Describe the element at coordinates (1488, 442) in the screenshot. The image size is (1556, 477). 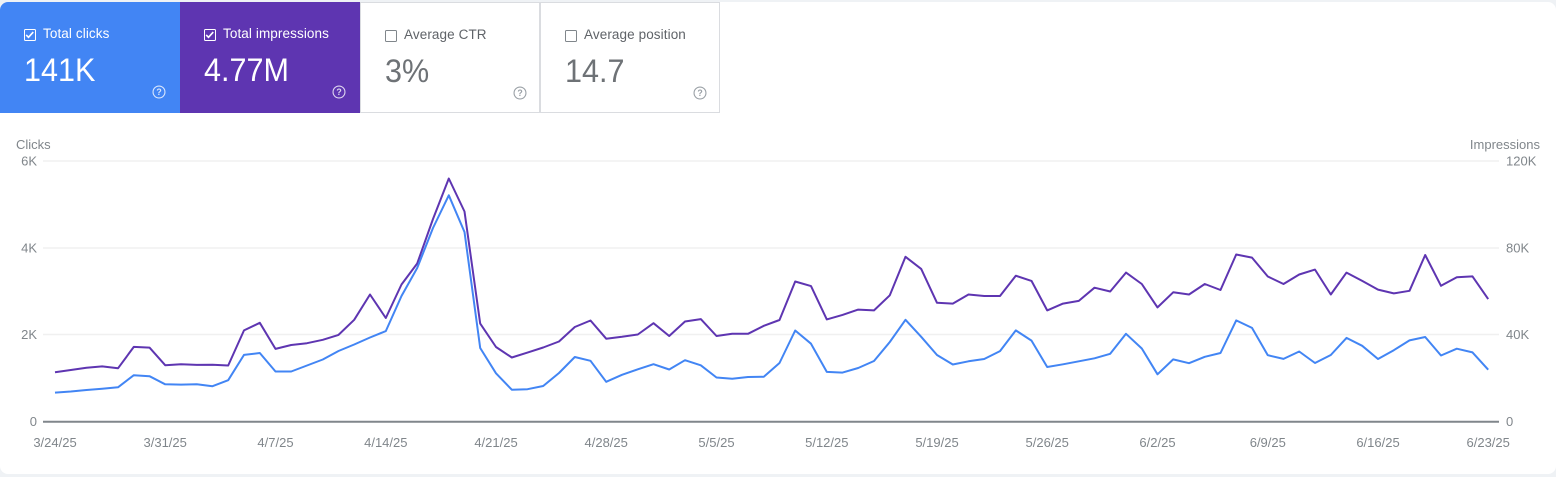
I see `svg-text: 6/23/25` at that location.